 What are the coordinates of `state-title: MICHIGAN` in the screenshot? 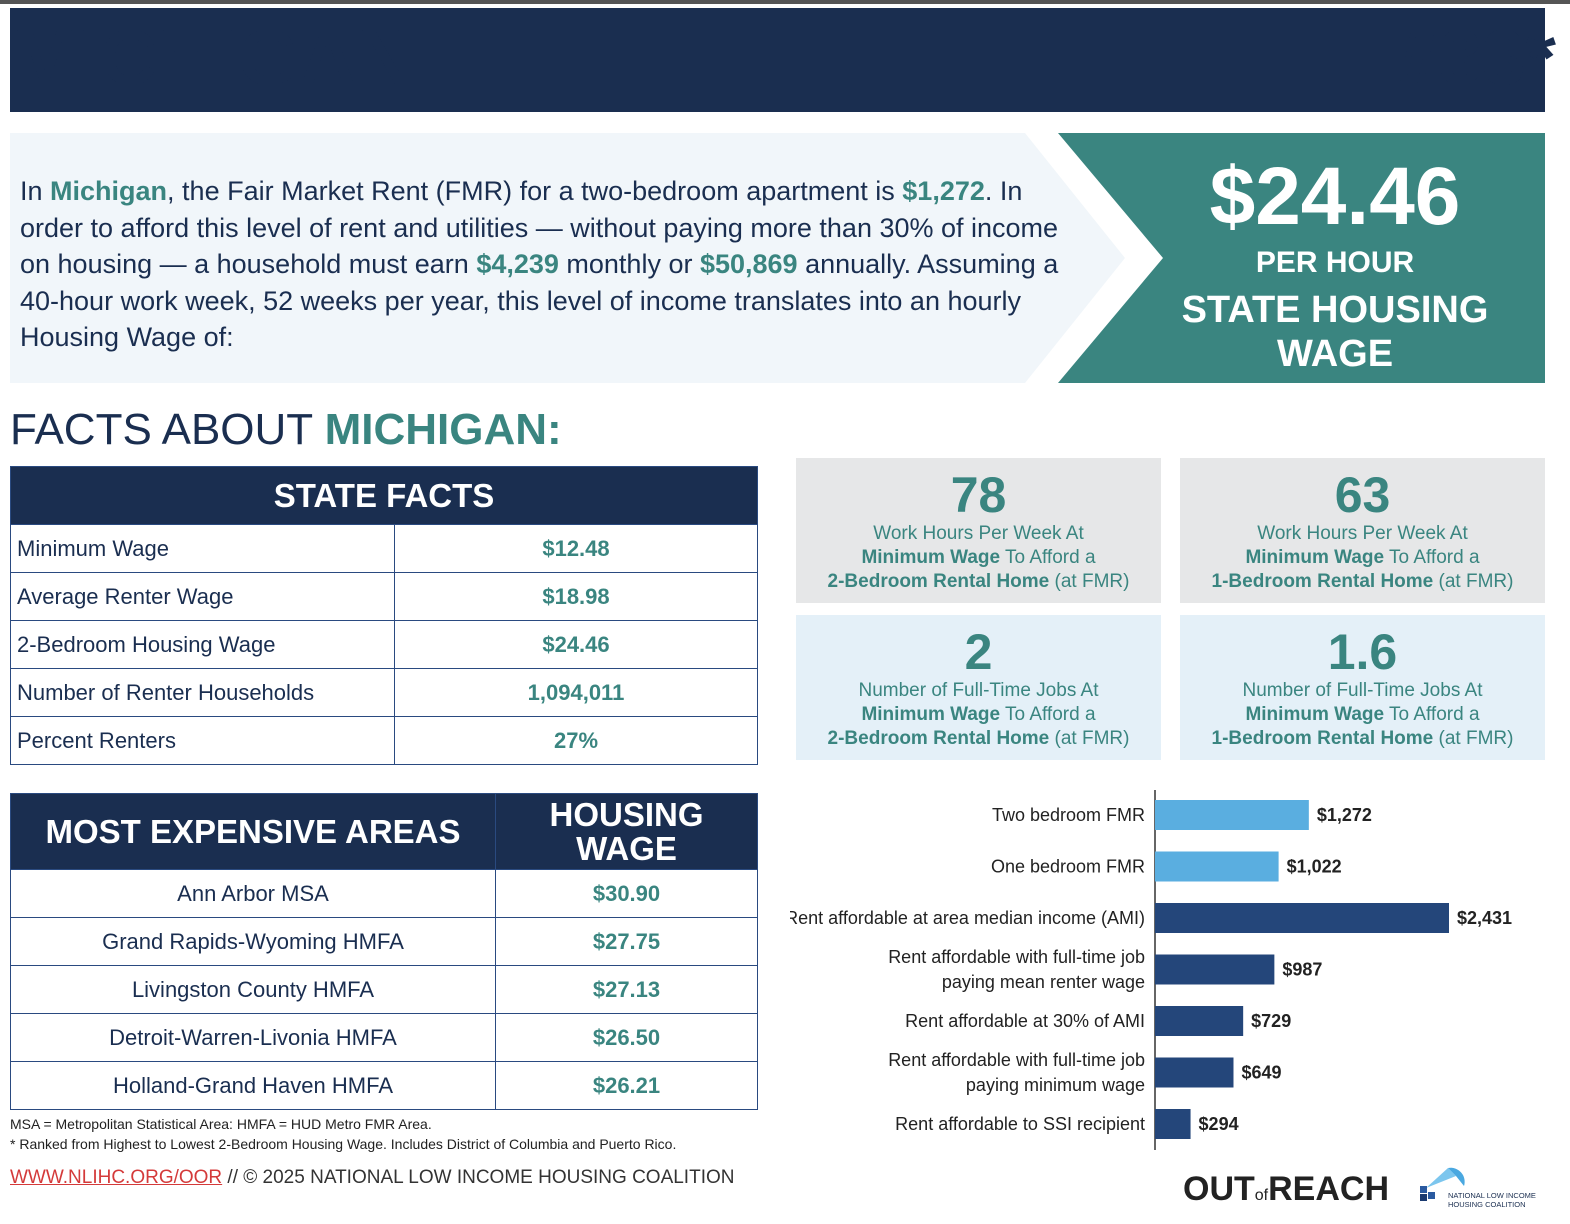 It's located at (213, 57).